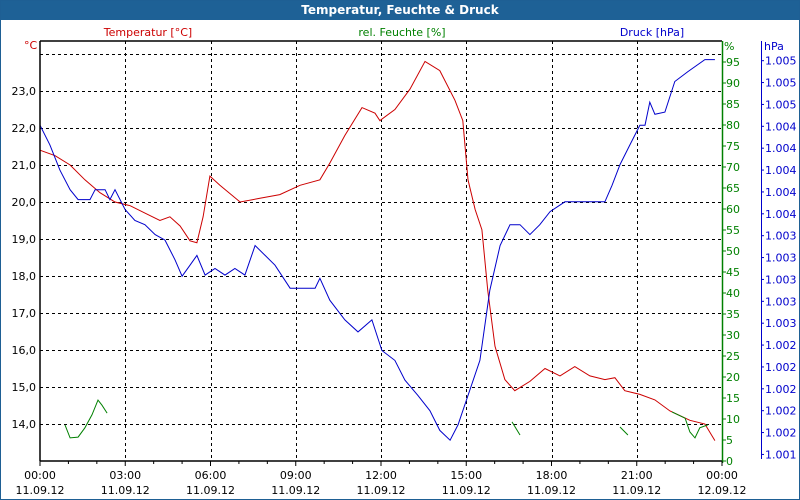 The image size is (800, 500). What do you see at coordinates (401, 32) in the screenshot?
I see `humidity-axis-title: rel. Feuchte [%]` at bounding box center [401, 32].